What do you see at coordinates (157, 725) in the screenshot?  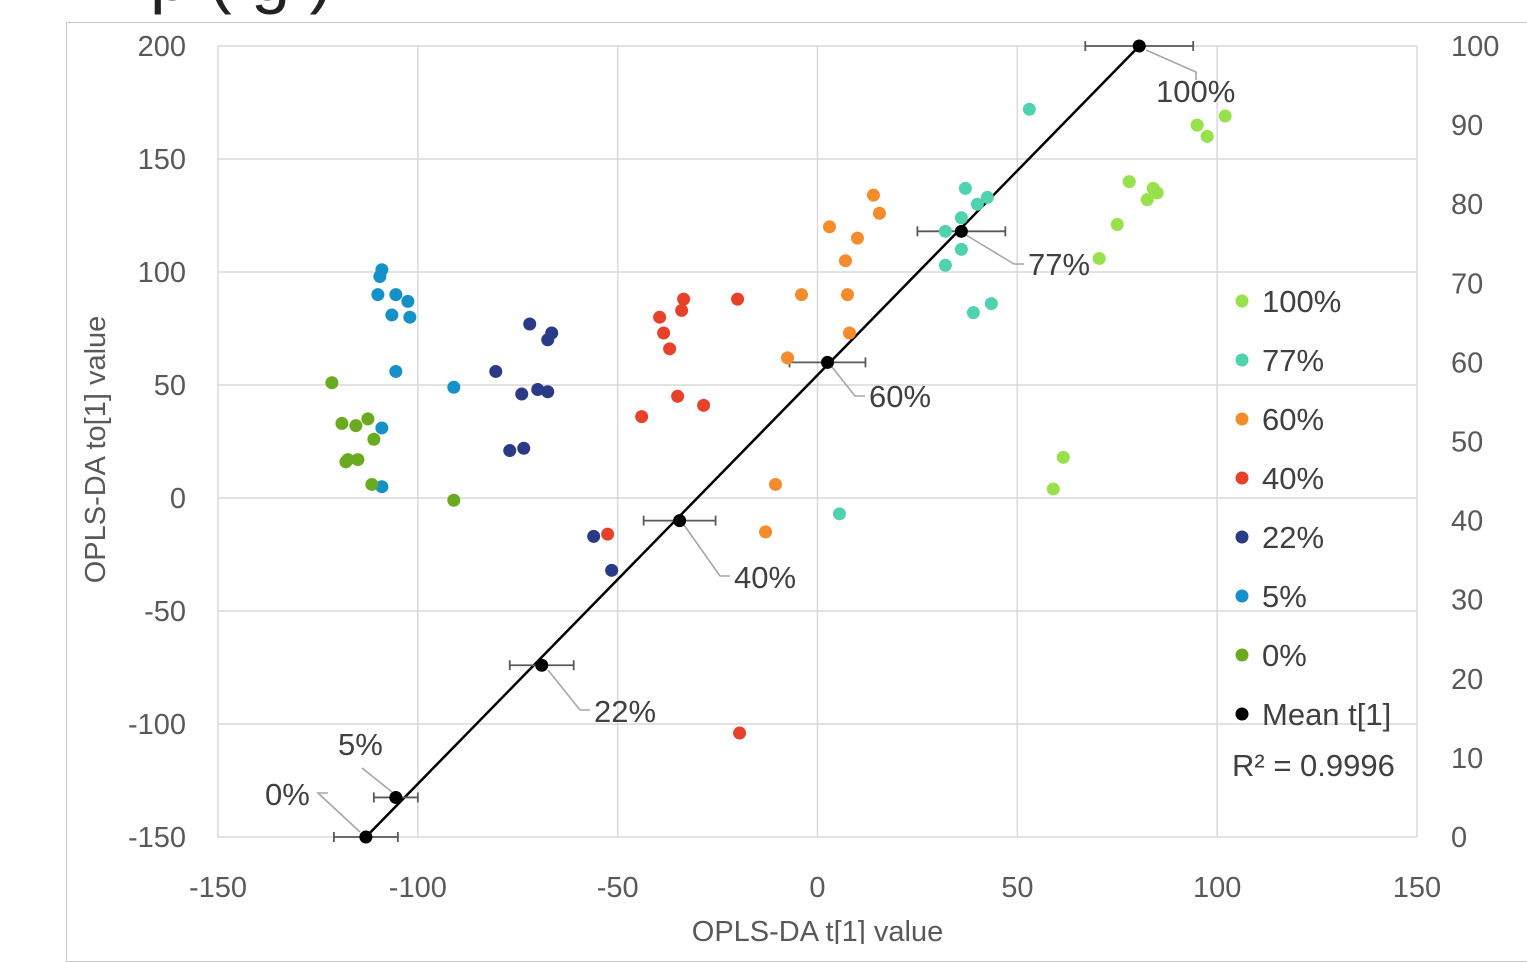 I see `y-tick-label: -100` at bounding box center [157, 725].